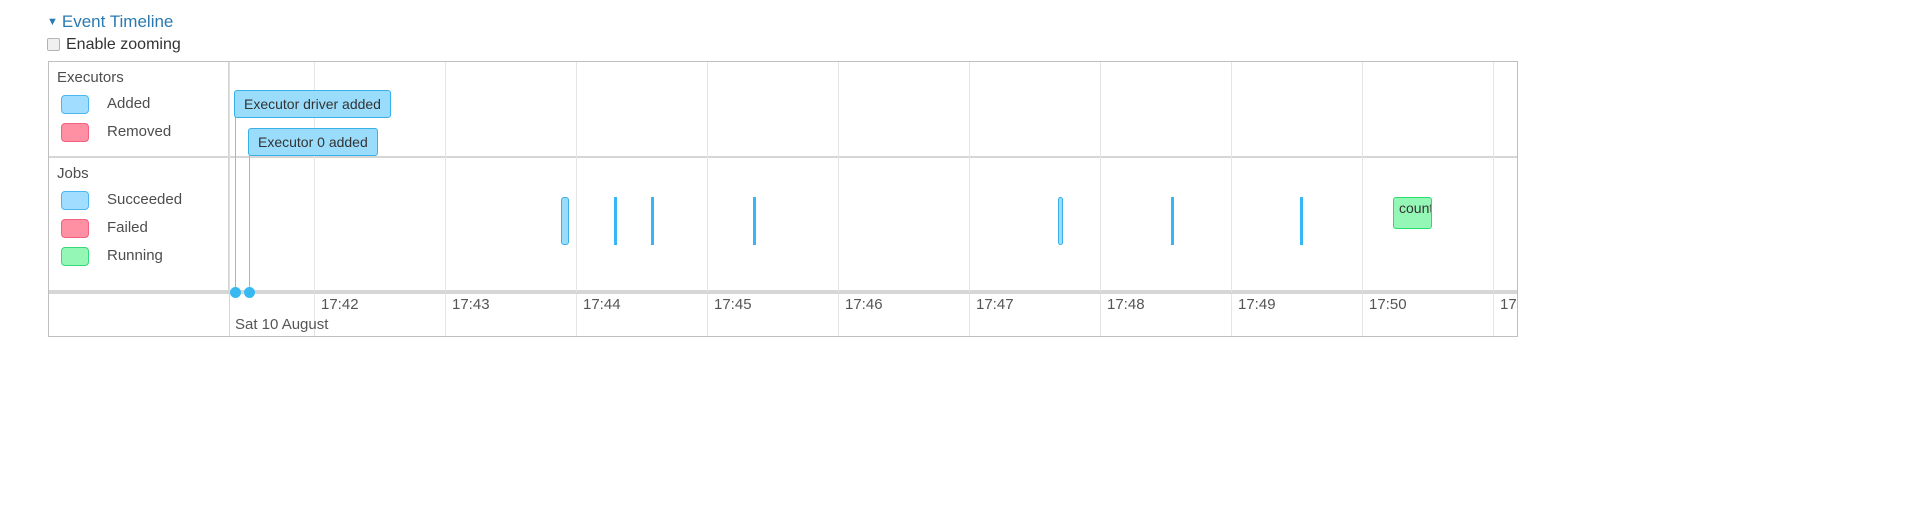 This screenshot has height=521, width=1920. Describe the element at coordinates (139, 131) in the screenshot. I see `legend-label-removed: Removed` at that location.